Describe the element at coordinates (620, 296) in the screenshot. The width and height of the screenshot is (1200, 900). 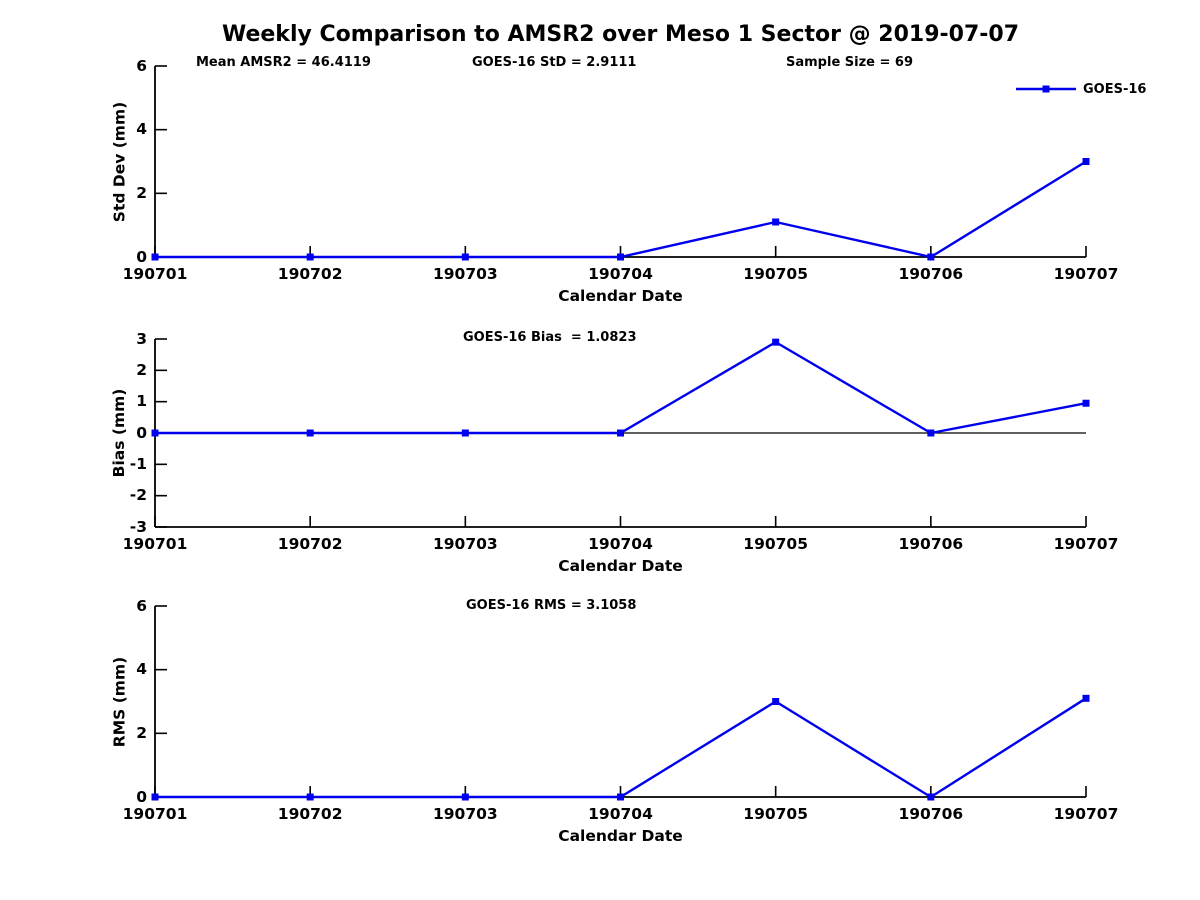
I see `xaxis-label-1: Calendar Date` at that location.